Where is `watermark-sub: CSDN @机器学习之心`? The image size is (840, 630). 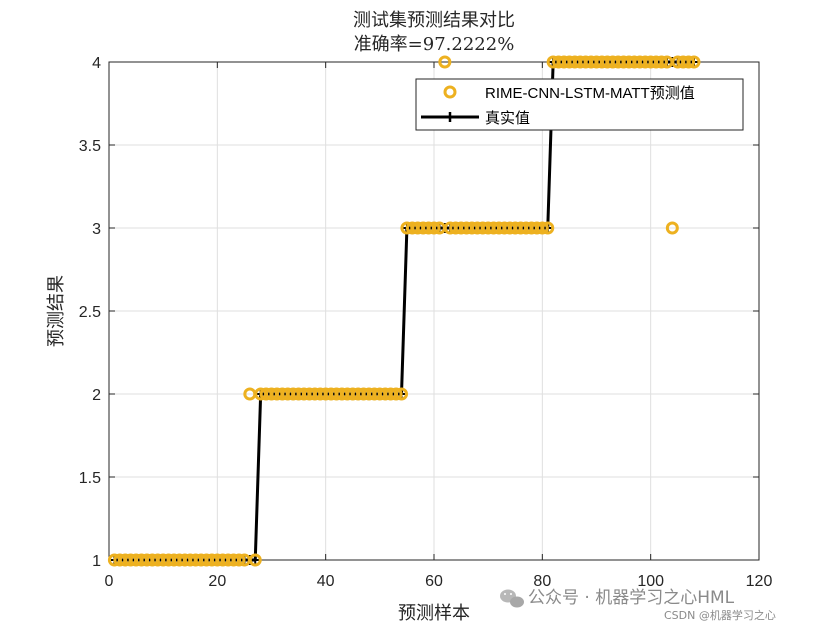 watermark-sub: CSDN @机器学习之心 is located at coordinates (720, 615).